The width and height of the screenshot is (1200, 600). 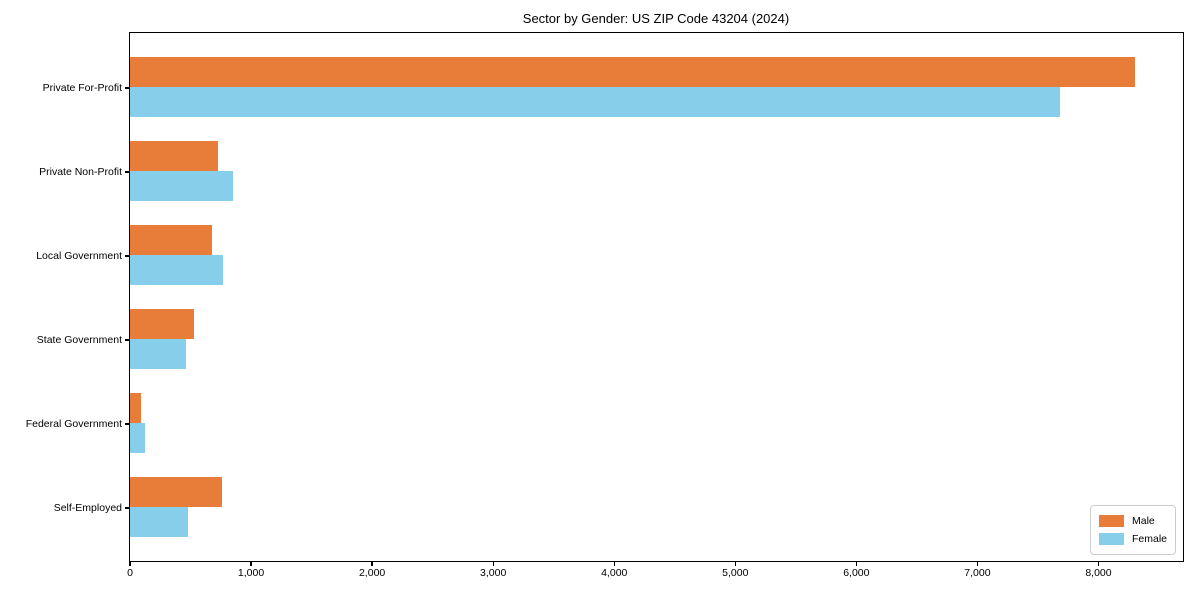 I want to click on y-axis-label-state-government: State Government, so click(x=79, y=340).